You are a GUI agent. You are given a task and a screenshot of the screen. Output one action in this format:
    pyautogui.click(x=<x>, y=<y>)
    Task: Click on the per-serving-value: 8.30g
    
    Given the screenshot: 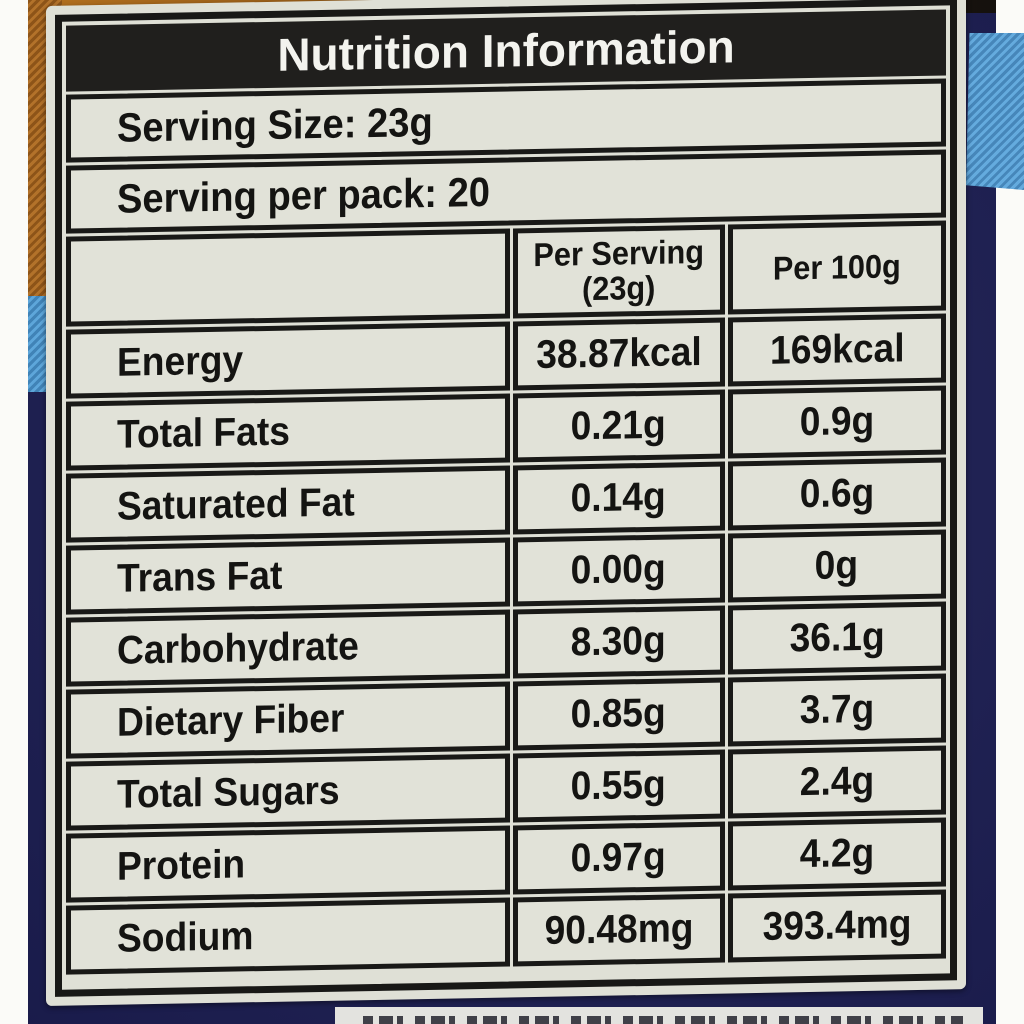 What is the action you would take?
    pyautogui.click(x=618, y=641)
    